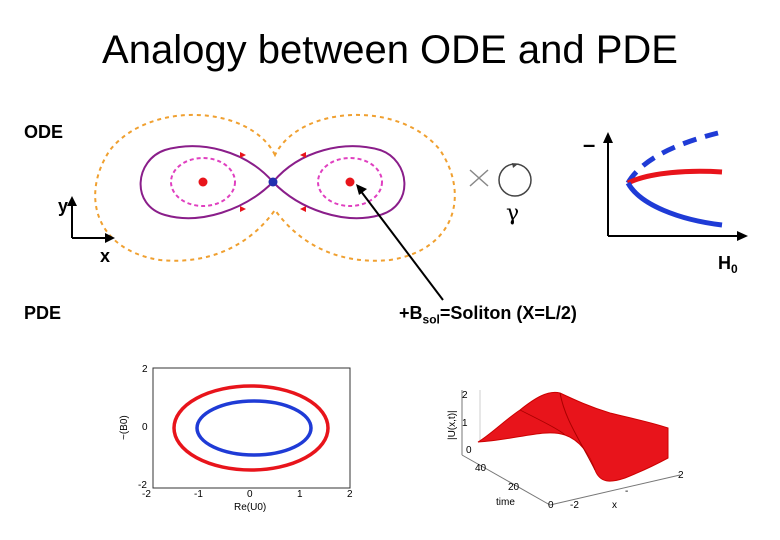 The width and height of the screenshot is (780, 540). I want to click on right-inner-orbit, so click(350, 182).